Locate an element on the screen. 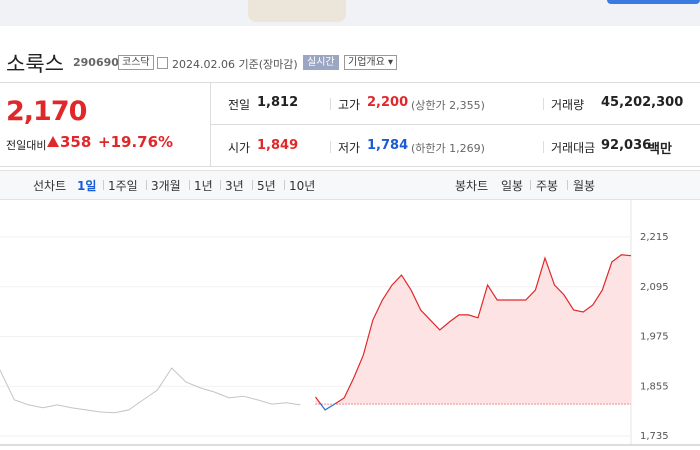 This screenshot has width=700, height=450. y-tick-label: 1,735 is located at coordinates (654, 436).